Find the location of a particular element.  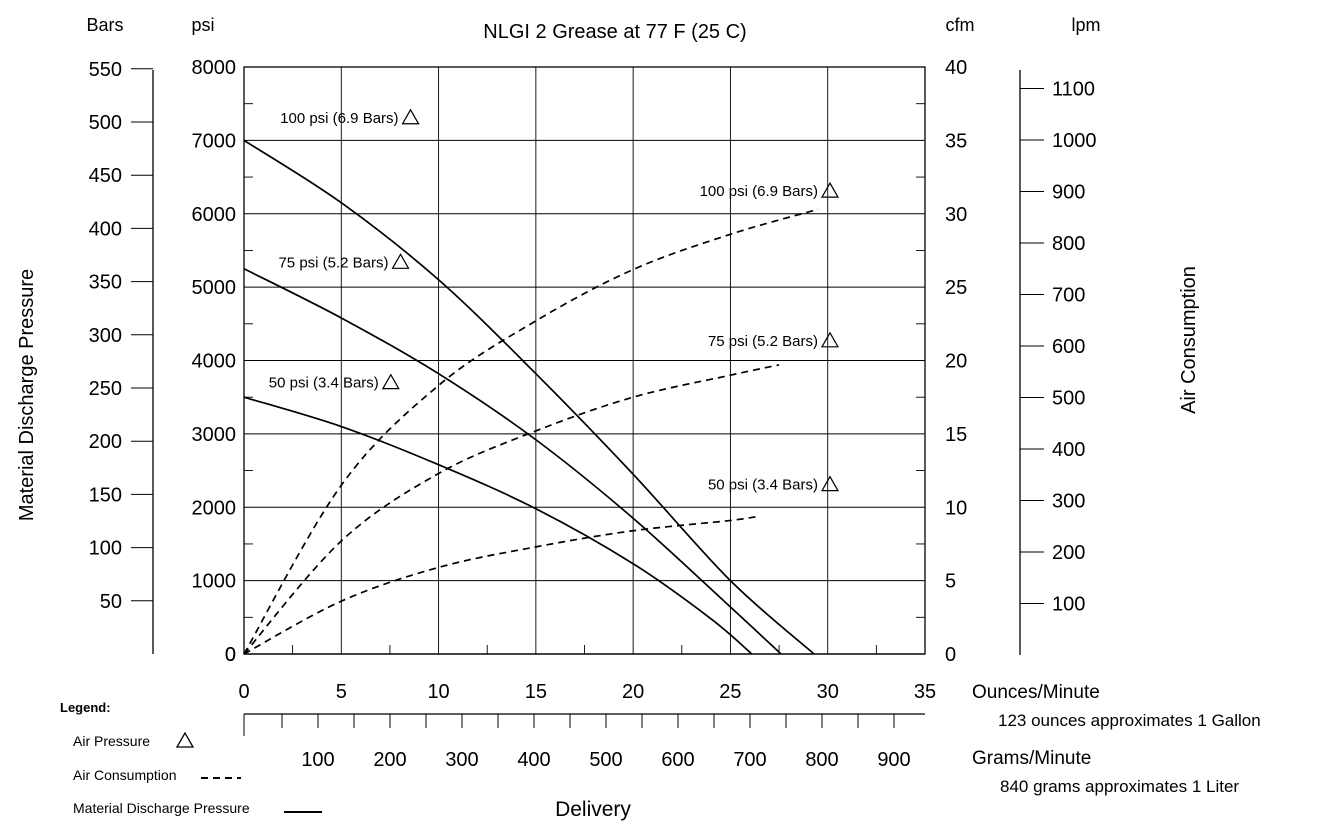

bars-tick-label: 300 is located at coordinates (105, 336).